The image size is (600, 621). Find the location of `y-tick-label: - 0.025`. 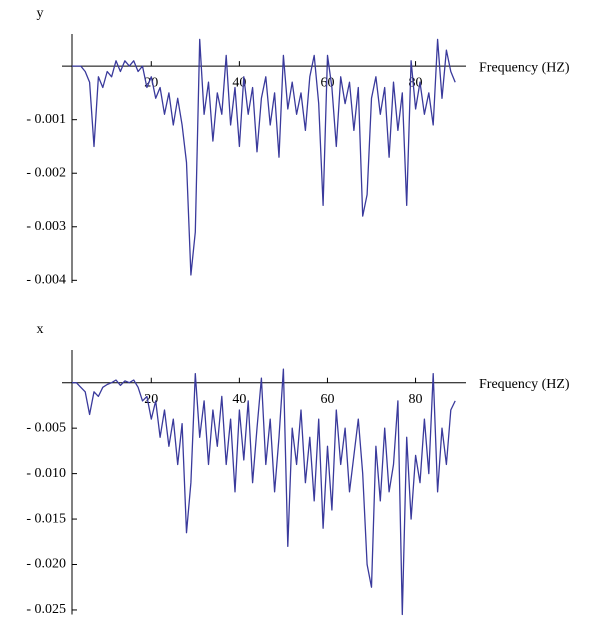

y-tick-label: - 0.025 is located at coordinates (46, 609).